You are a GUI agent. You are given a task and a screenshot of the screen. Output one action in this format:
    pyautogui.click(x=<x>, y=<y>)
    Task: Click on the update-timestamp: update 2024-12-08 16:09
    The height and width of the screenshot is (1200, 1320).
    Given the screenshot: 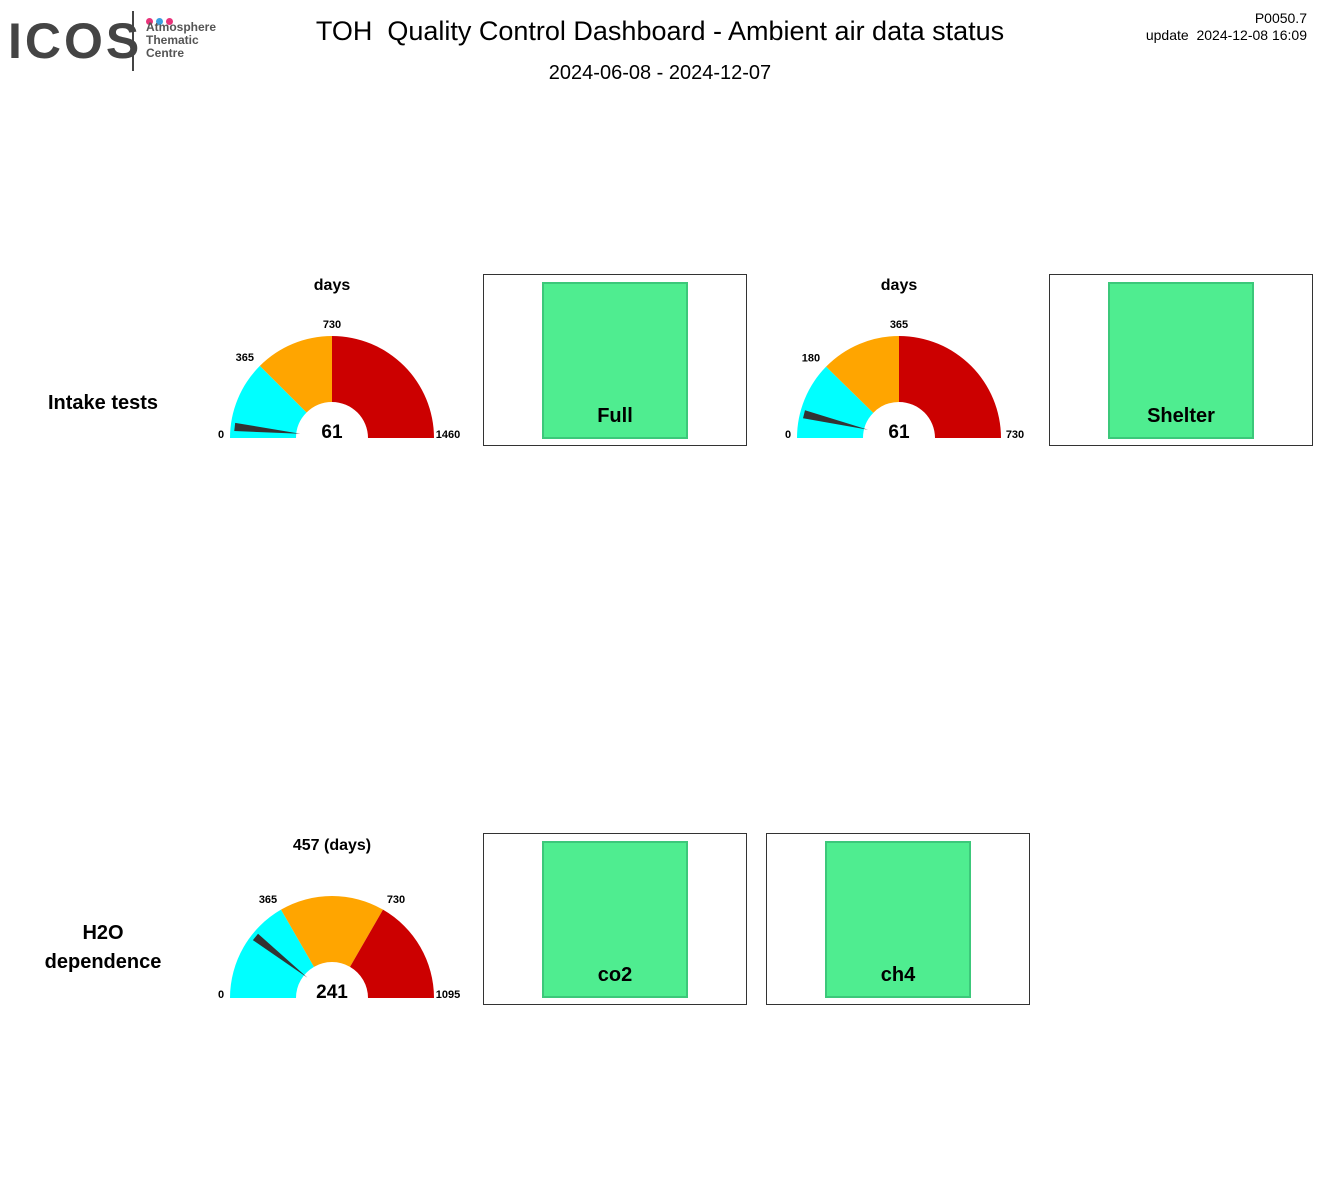 What is the action you would take?
    pyautogui.click(x=1226, y=35)
    